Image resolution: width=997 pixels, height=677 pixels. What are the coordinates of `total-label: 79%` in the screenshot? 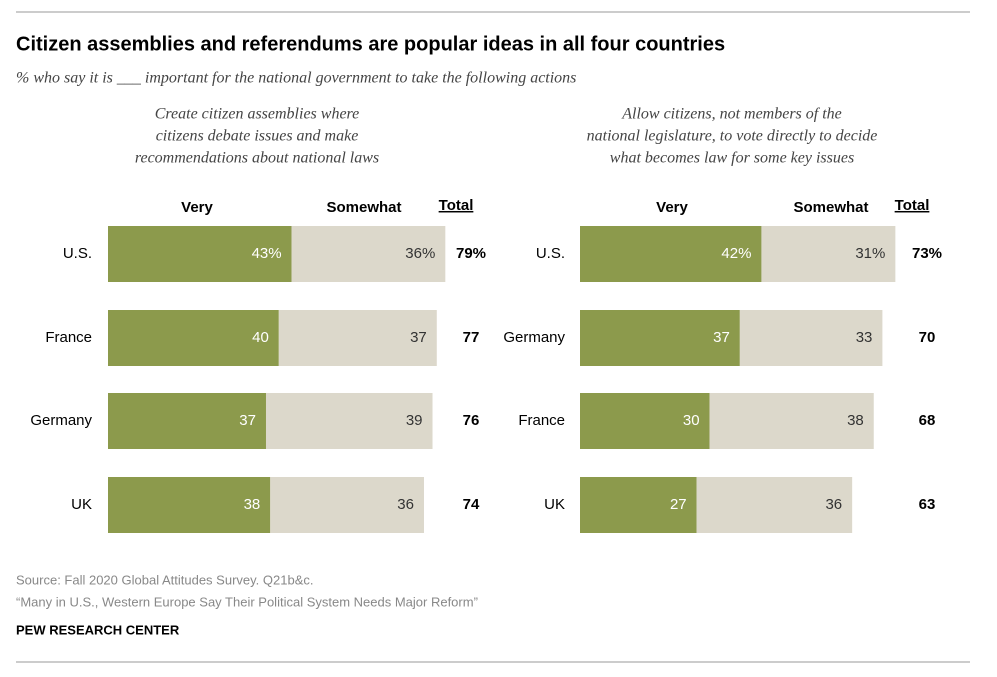 It's located at (471, 253).